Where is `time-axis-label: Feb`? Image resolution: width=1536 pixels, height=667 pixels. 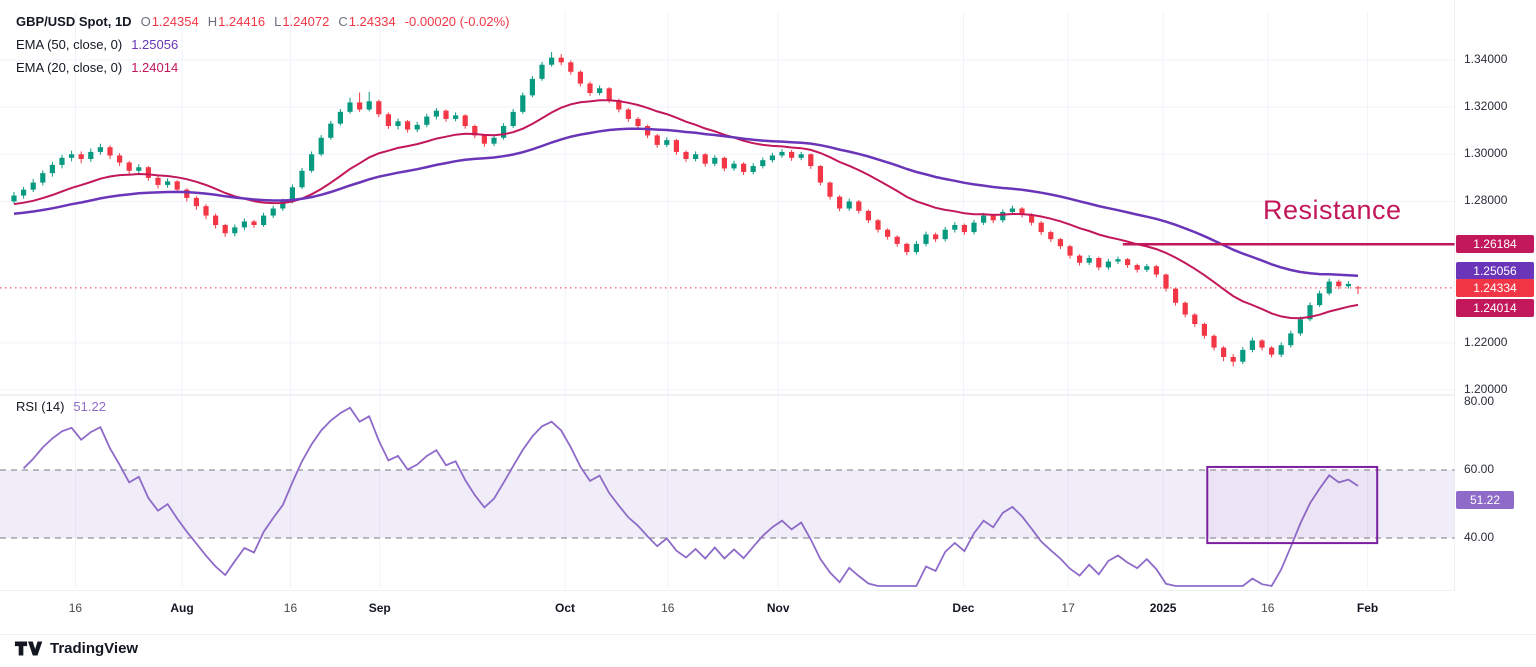 time-axis-label: Feb is located at coordinates (1367, 608).